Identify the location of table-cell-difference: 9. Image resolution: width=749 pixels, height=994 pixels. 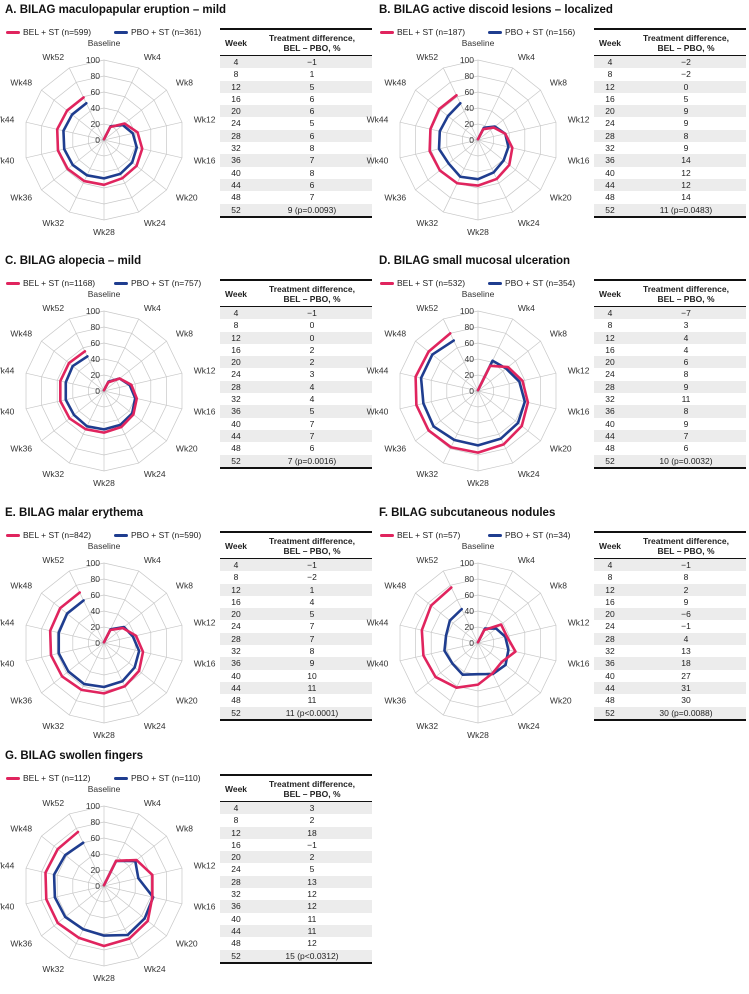
(686, 111).